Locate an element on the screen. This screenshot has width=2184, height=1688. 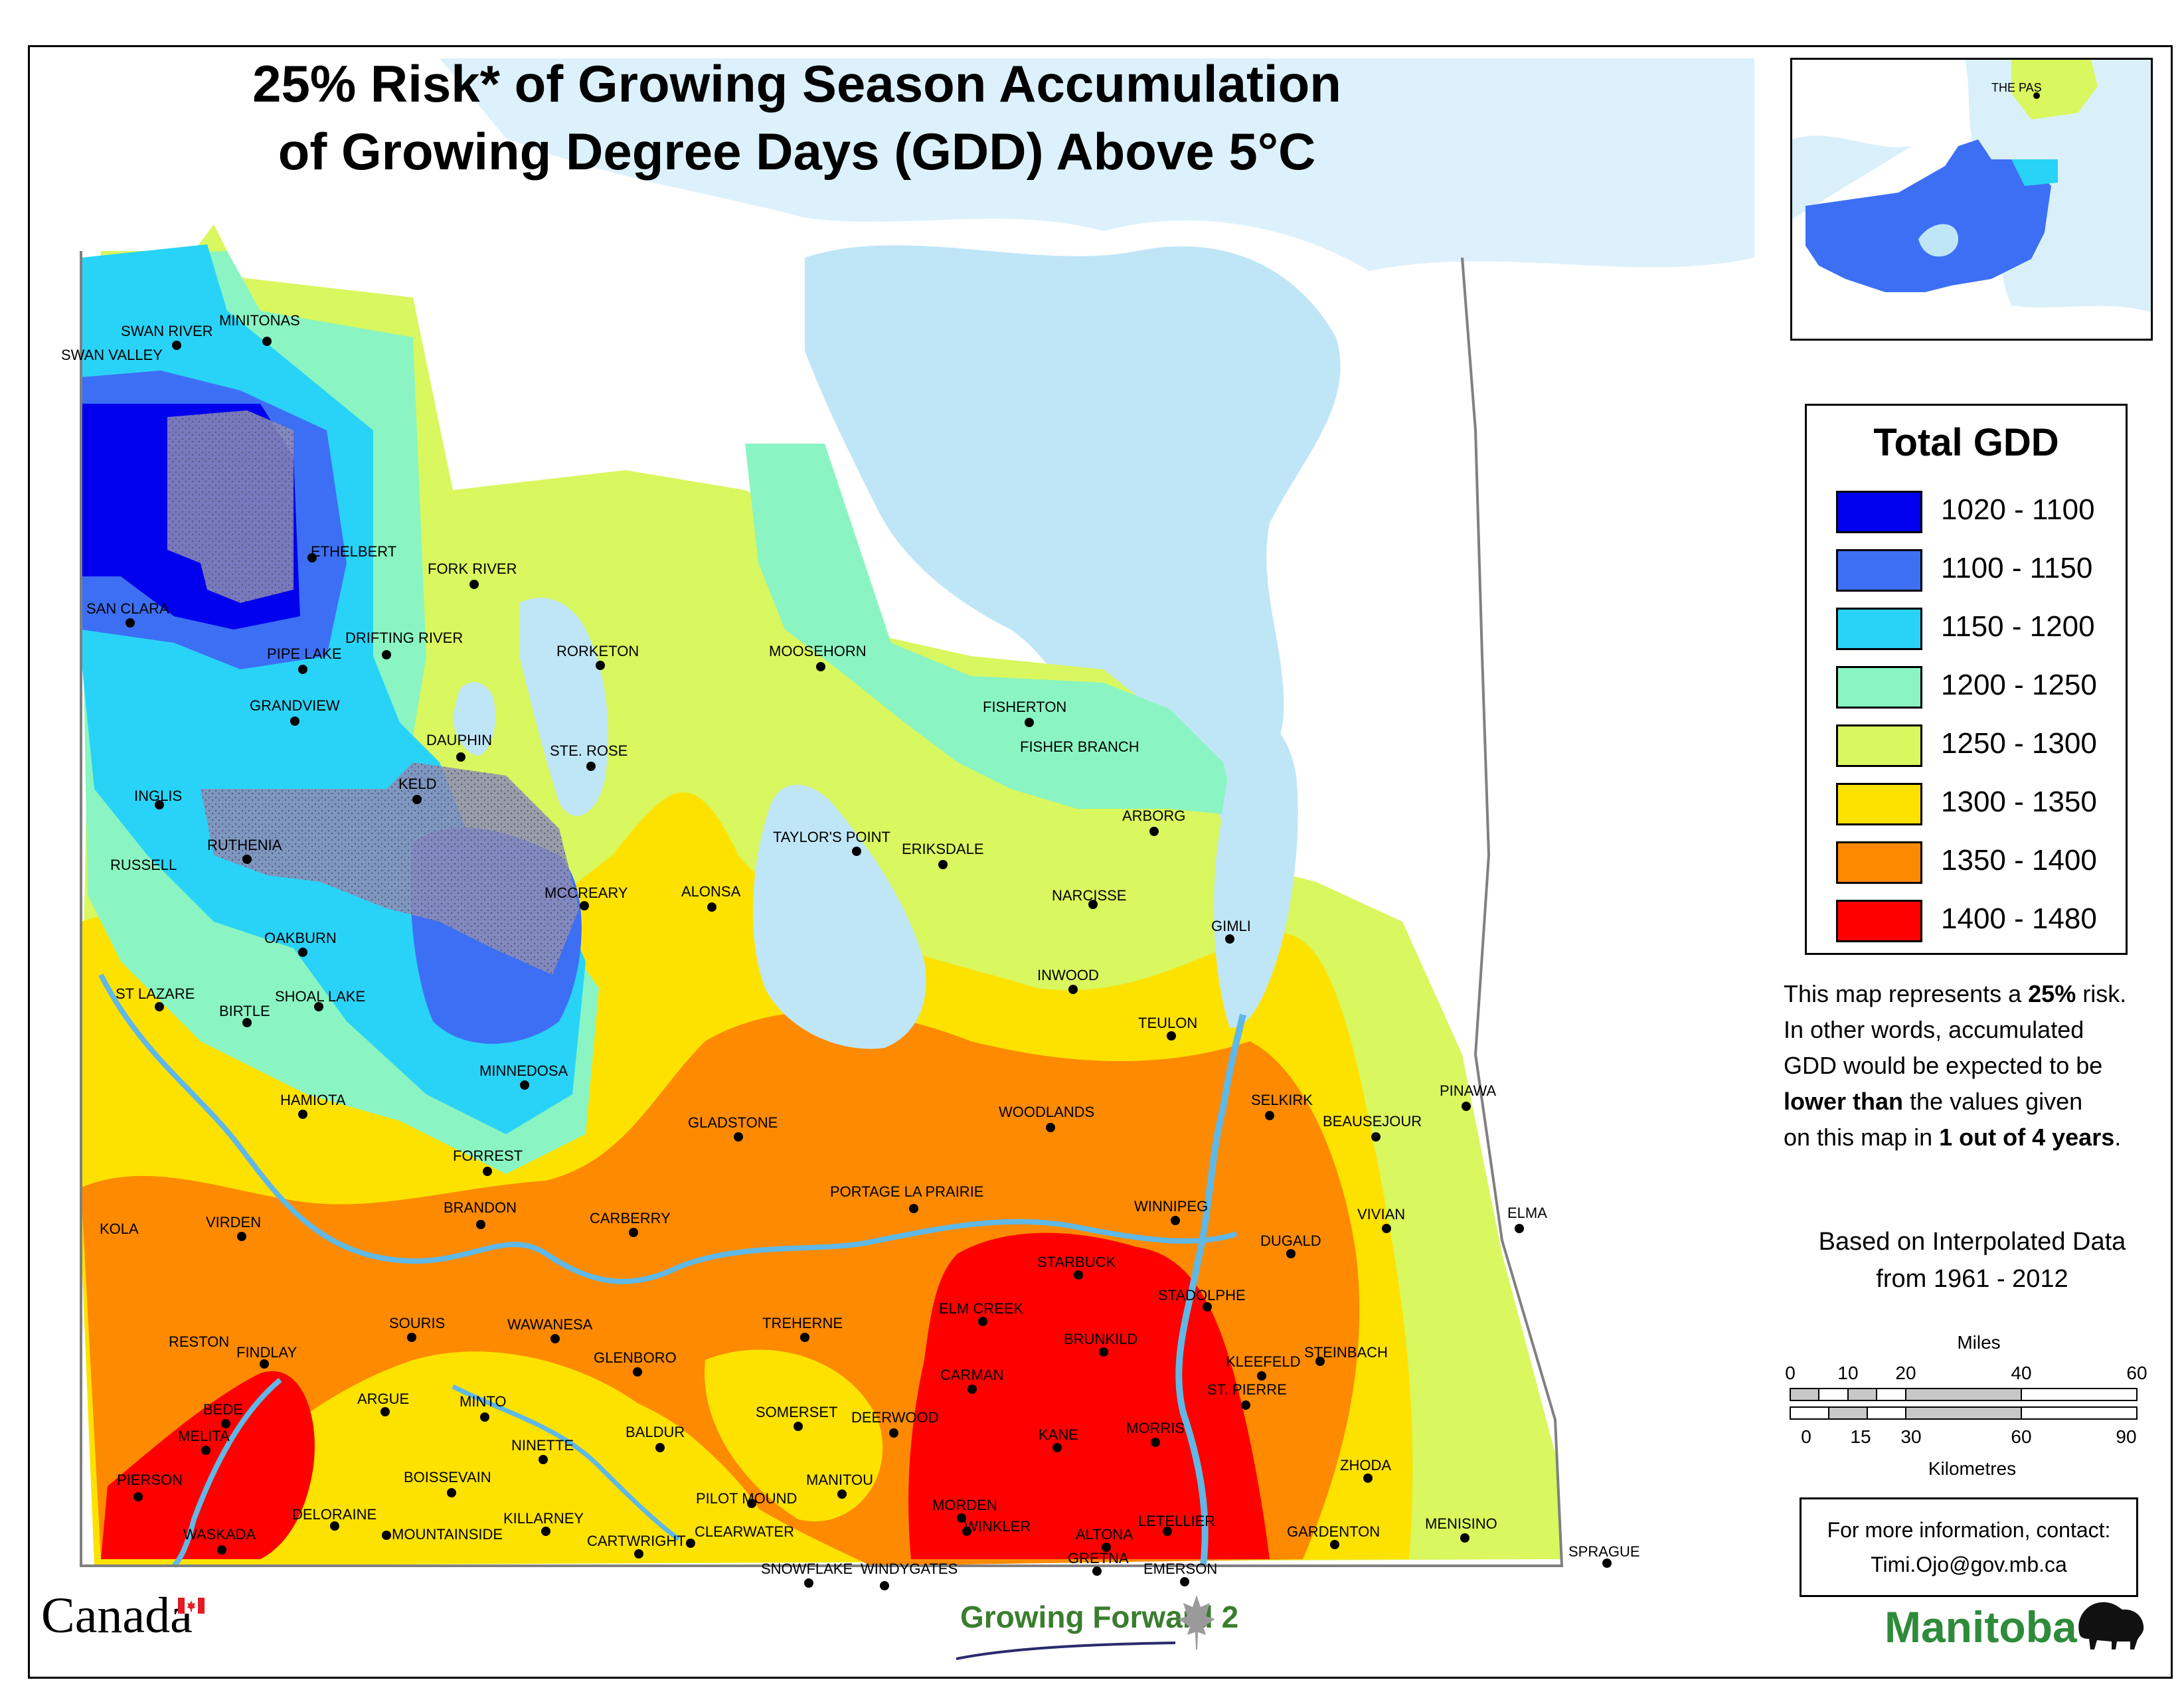
zone-red-west is located at coordinates (208, 1465).